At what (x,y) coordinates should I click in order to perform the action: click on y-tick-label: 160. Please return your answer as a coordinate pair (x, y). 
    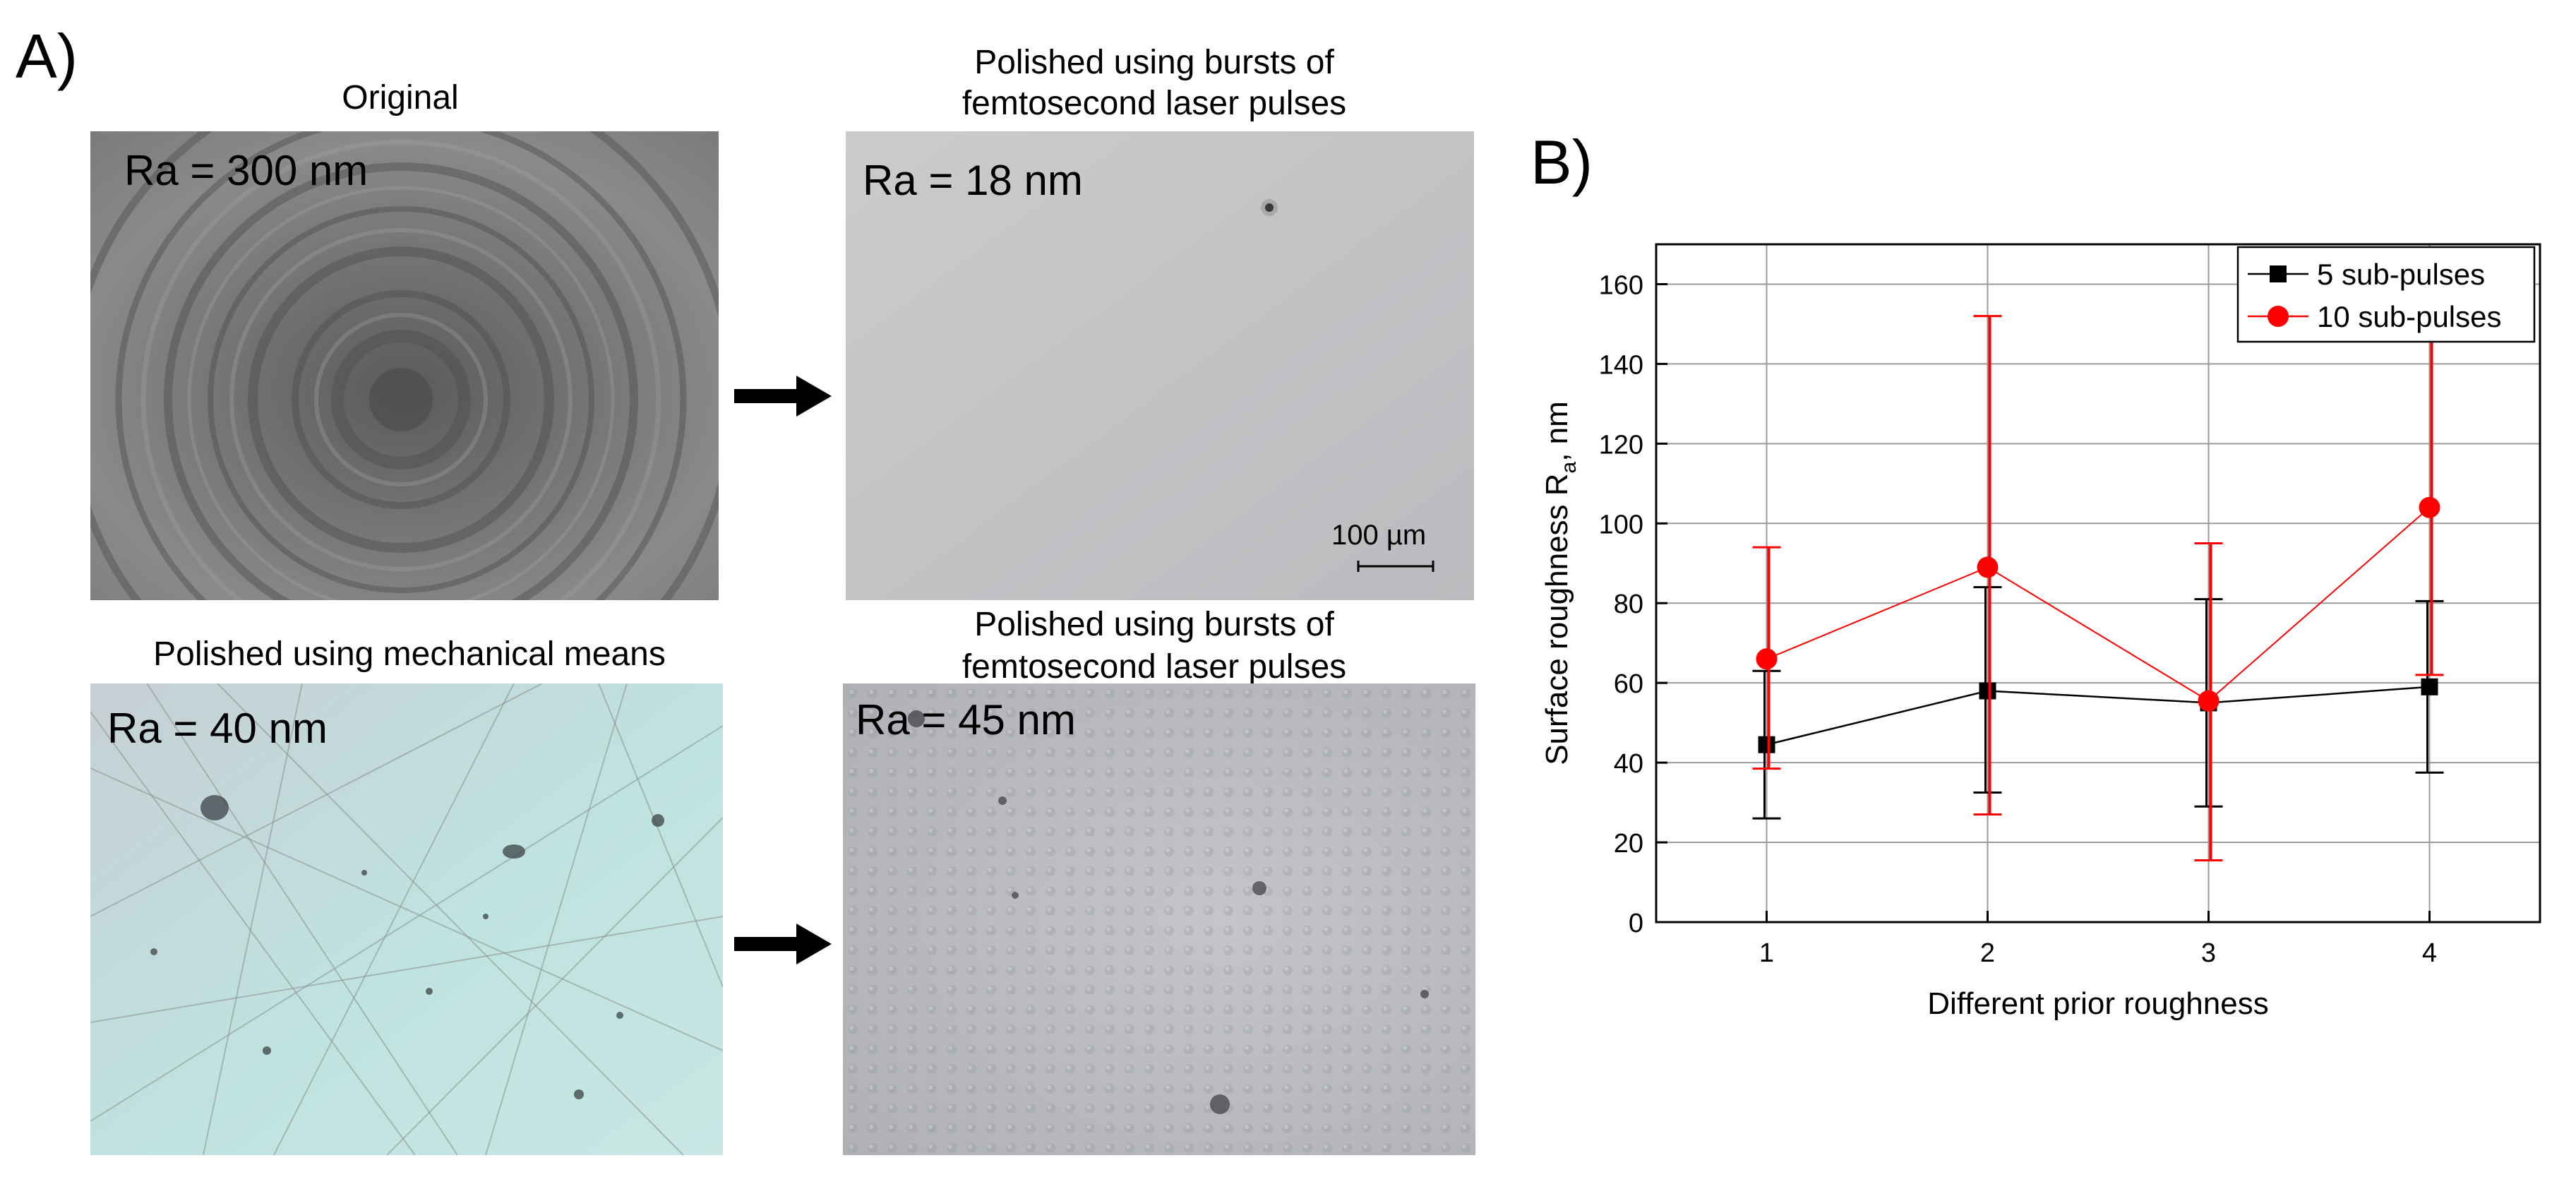
    Looking at the image, I should click on (1621, 285).